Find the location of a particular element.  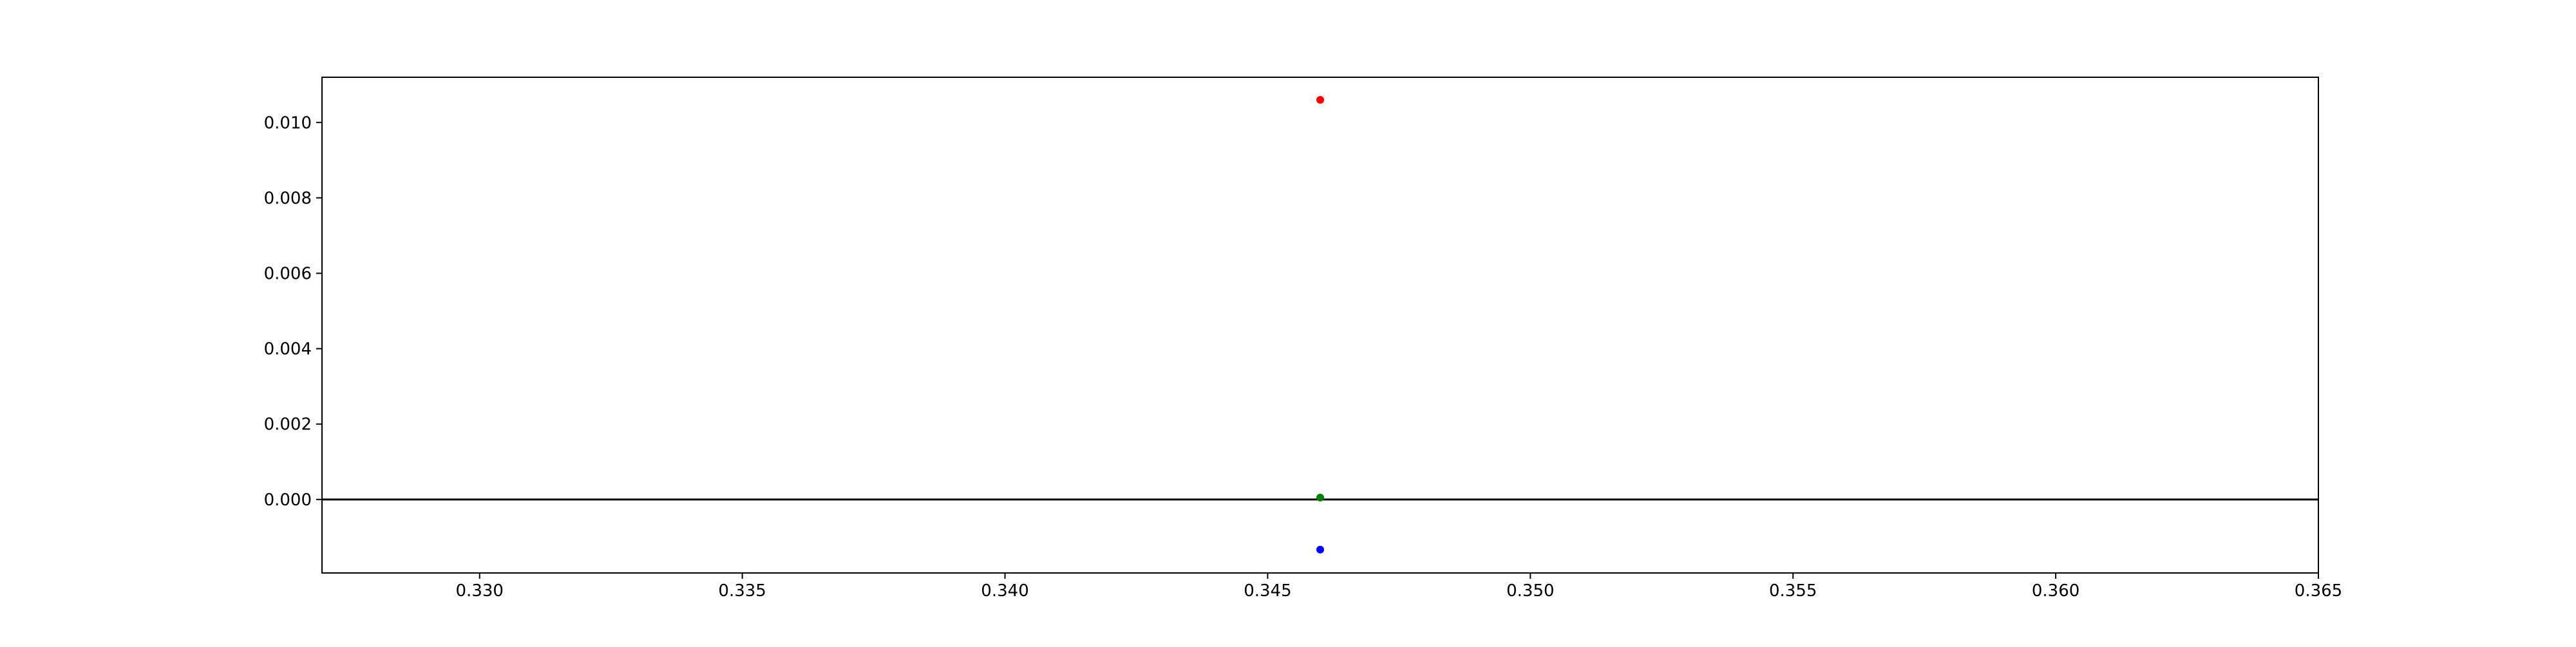

x-tick-label: 0.360 is located at coordinates (2055, 591).